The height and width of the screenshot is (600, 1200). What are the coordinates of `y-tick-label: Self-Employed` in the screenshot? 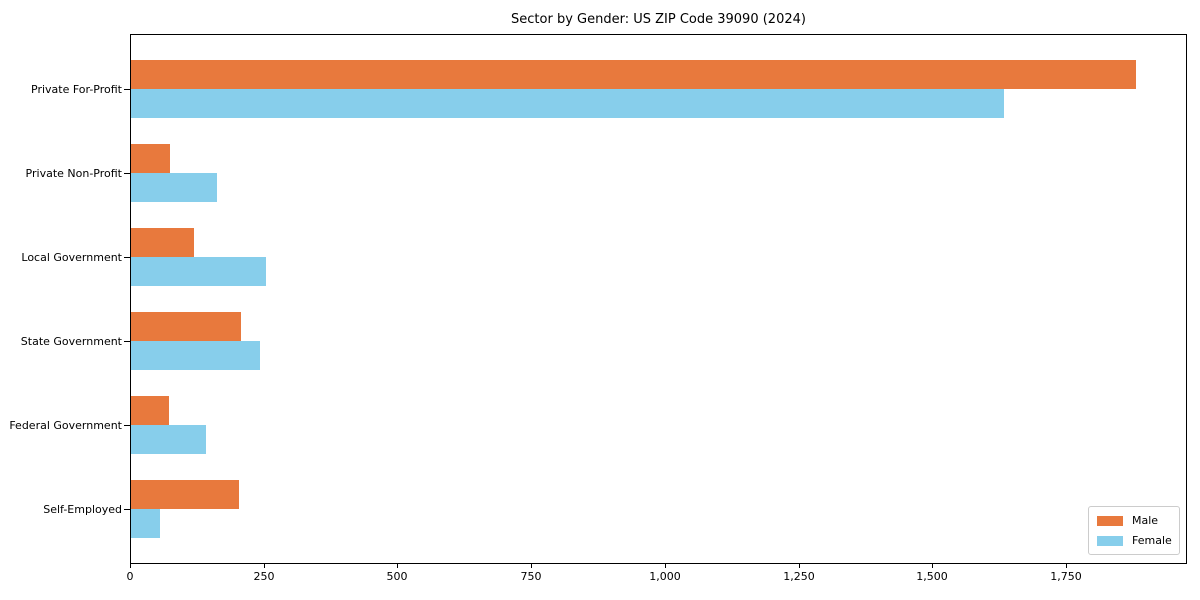 It's located at (82, 509).